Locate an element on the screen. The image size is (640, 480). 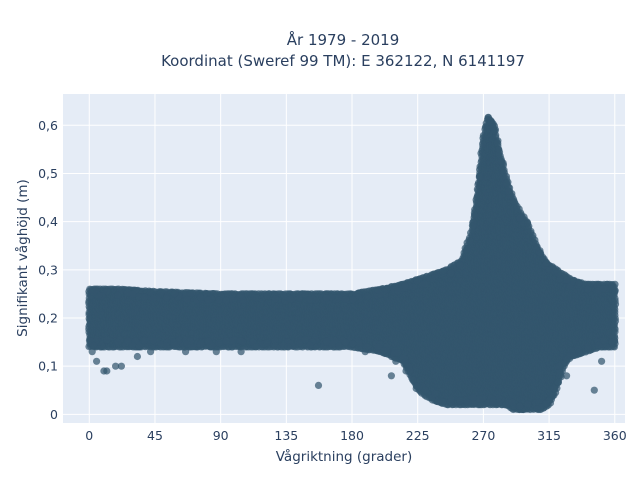
chart-title: År 1979 - 2019 is located at coordinates (343, 39).